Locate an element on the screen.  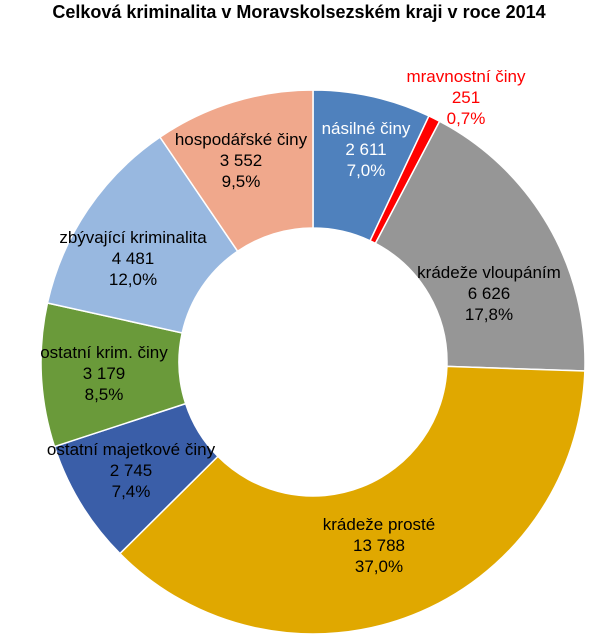
slice-percent: 7,4% is located at coordinates (131, 491).